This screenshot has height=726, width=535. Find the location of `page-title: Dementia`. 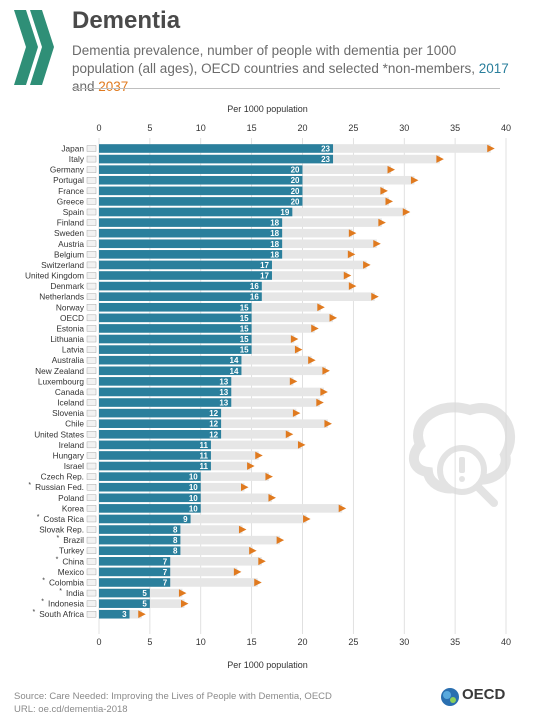

page-title: Dementia is located at coordinates (126, 20).